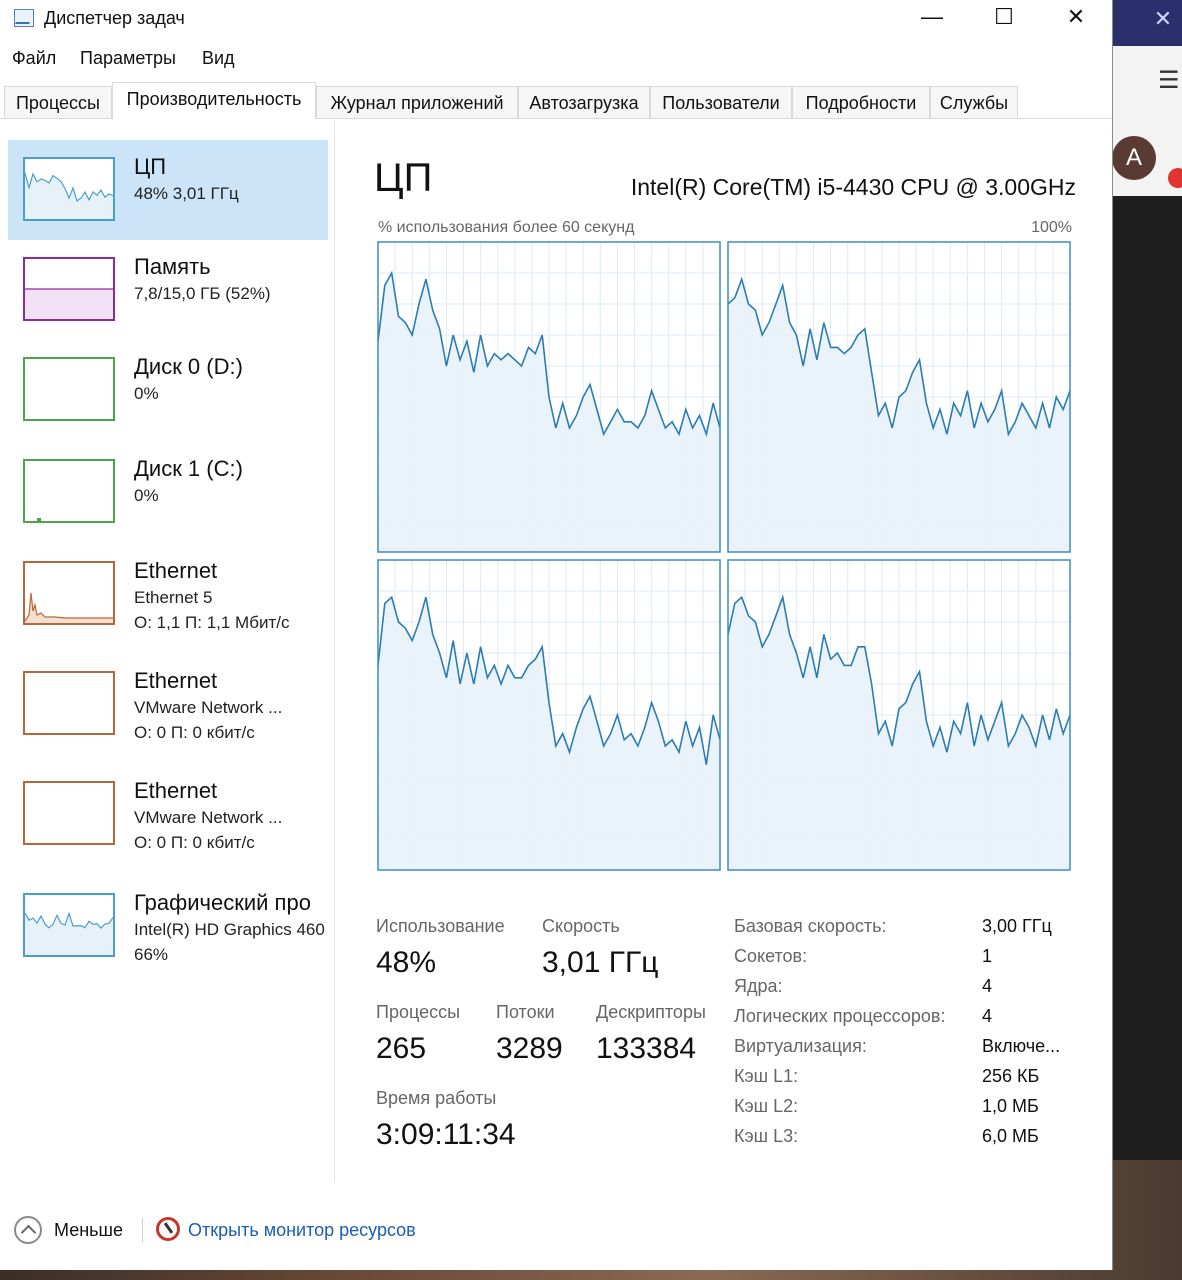 The width and height of the screenshot is (1182, 1280). Describe the element at coordinates (212, 622) in the screenshot. I see `sidebar-item-detail: О: 1,1 П: 1,1 Мбит/с` at that location.